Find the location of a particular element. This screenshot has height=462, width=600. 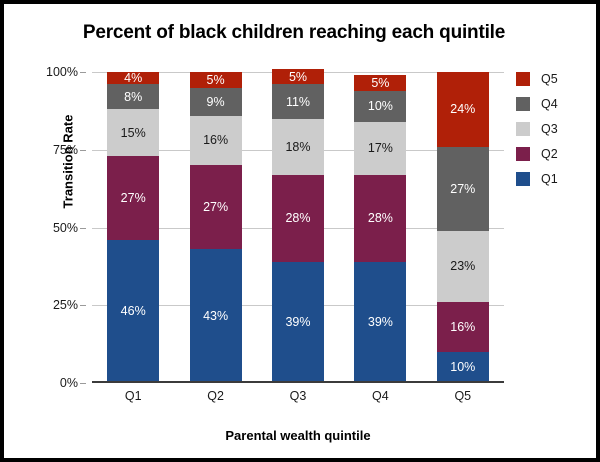

bar-segment: 9% is located at coordinates (215, 101).